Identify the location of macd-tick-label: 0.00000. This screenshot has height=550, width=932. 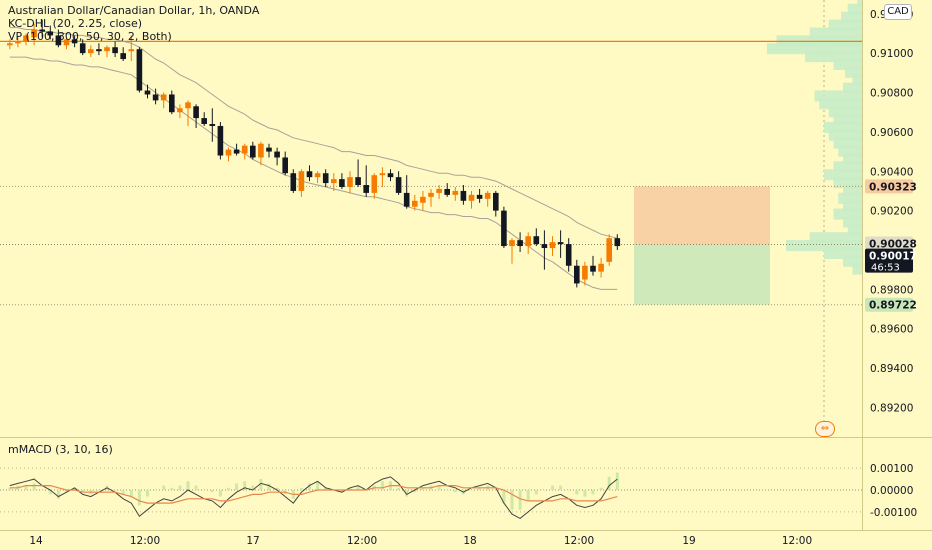
(891, 491).